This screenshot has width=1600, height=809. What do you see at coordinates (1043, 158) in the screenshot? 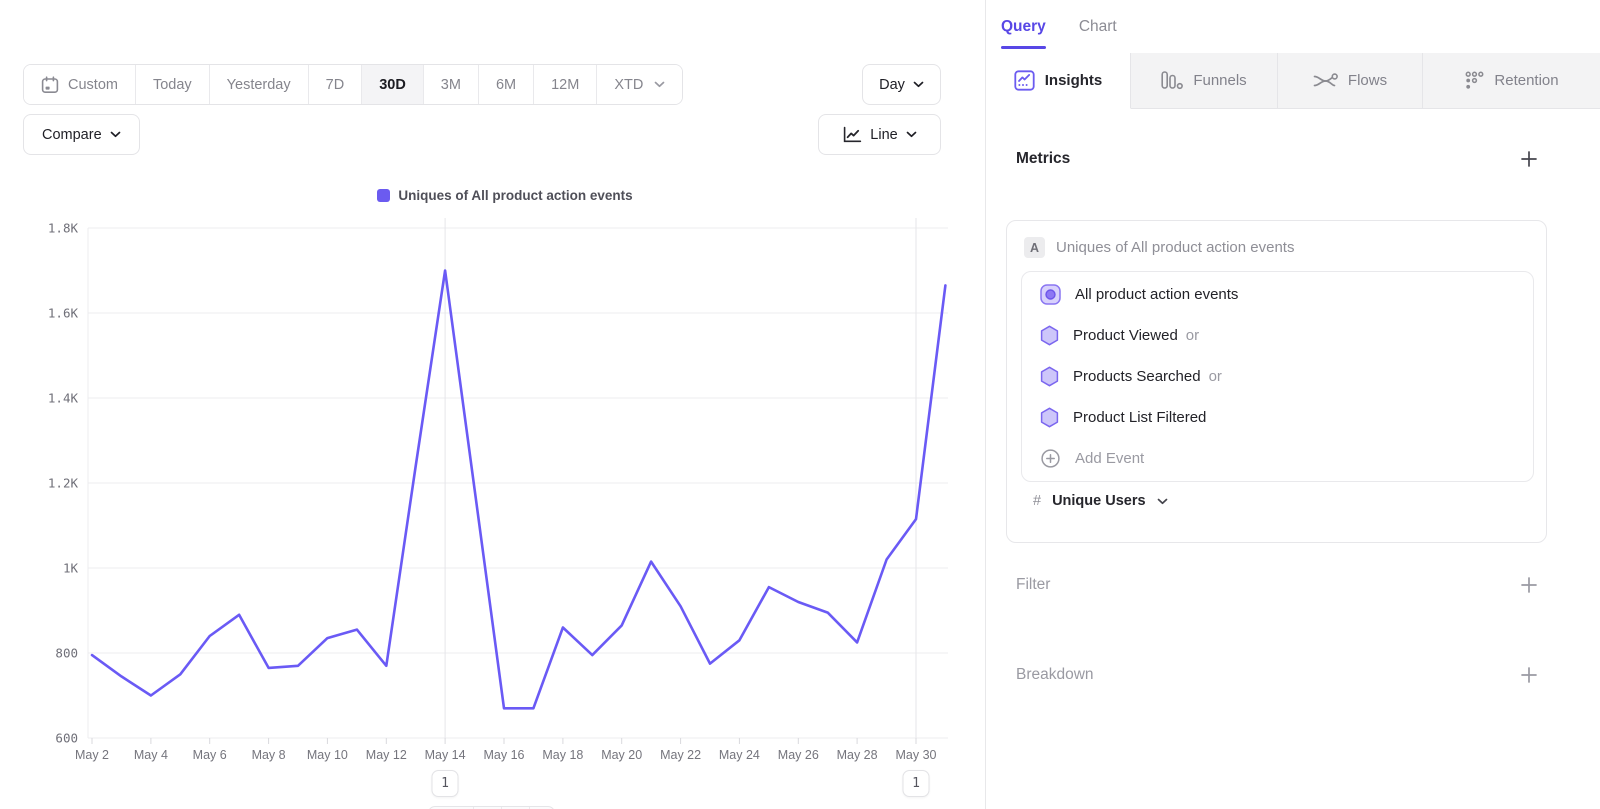
I see `metrics-heading: Metrics` at bounding box center [1043, 158].